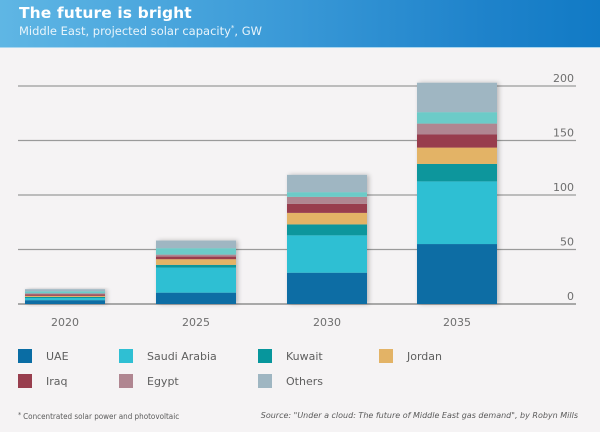  Describe the element at coordinates (57, 381) in the screenshot. I see `legend-label: Iraq` at that location.